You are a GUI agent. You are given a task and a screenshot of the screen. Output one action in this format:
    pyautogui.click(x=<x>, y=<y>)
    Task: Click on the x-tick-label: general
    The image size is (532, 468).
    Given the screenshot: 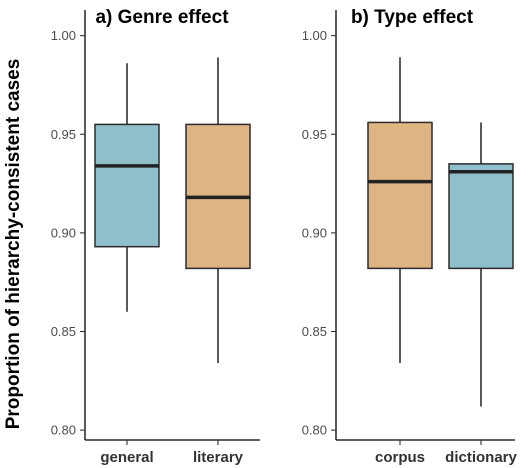 What is the action you would take?
    pyautogui.click(x=126, y=457)
    